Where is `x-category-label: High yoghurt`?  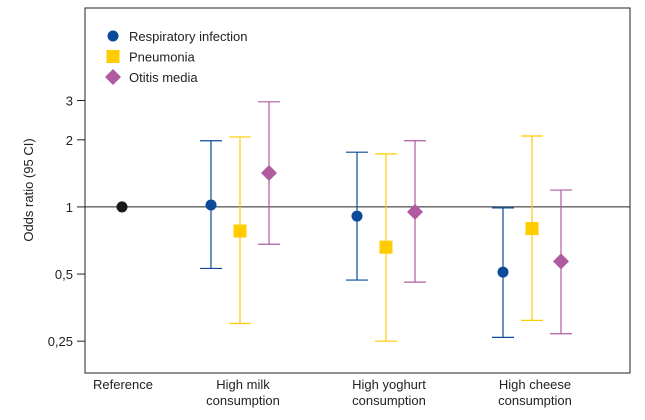 x-category-label: High yoghurt is located at coordinates (389, 384).